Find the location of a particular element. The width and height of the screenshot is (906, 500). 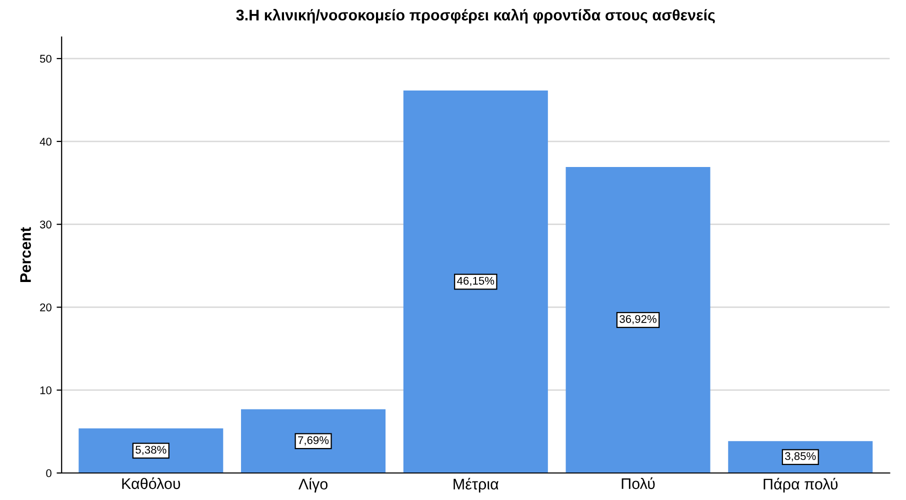

y-tick-label: 0 is located at coordinates (49, 473).